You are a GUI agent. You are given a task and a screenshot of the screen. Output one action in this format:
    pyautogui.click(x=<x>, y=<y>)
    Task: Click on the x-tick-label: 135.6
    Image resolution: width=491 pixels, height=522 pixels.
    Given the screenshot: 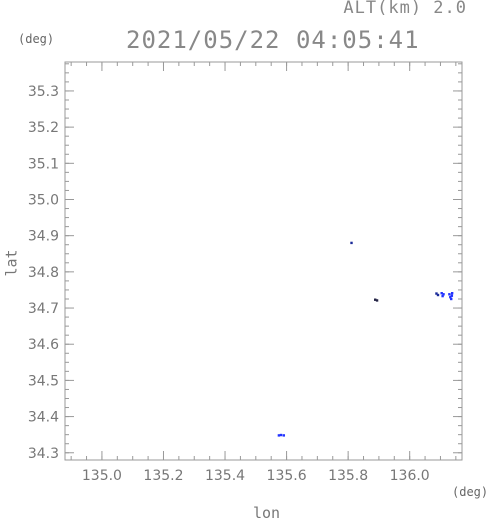 What is the action you would take?
    pyautogui.click(x=287, y=476)
    